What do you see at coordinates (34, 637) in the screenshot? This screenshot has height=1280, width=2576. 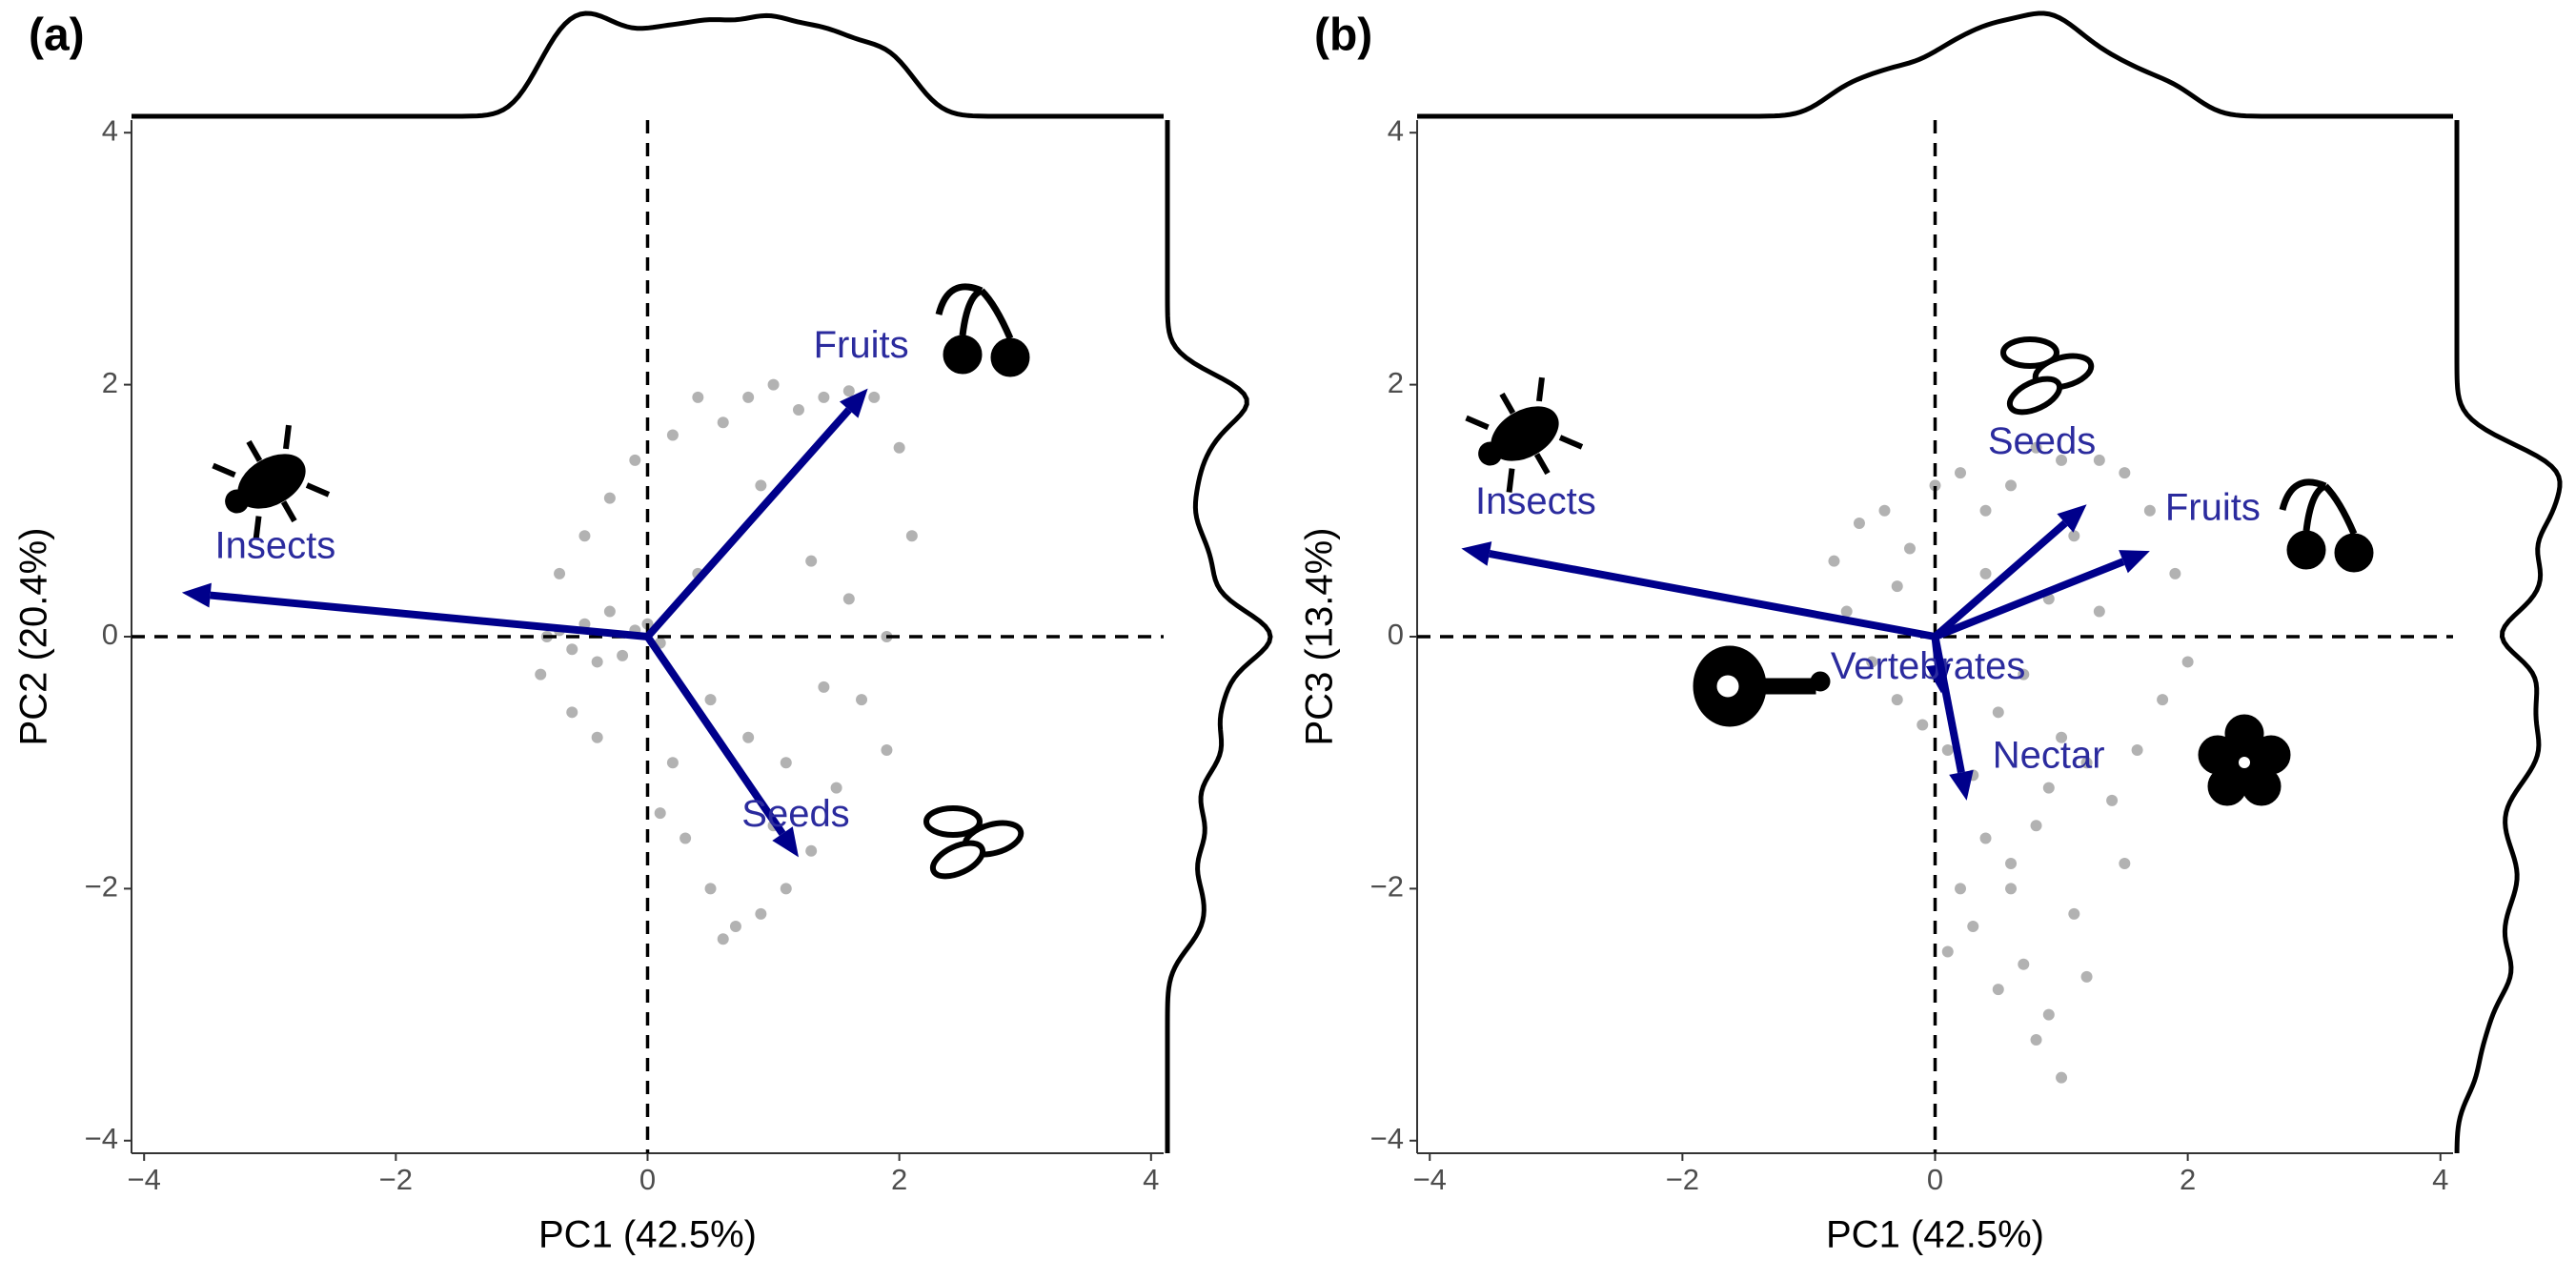 I see `y-axis-label: PC2 (20.4%)` at bounding box center [34, 637].